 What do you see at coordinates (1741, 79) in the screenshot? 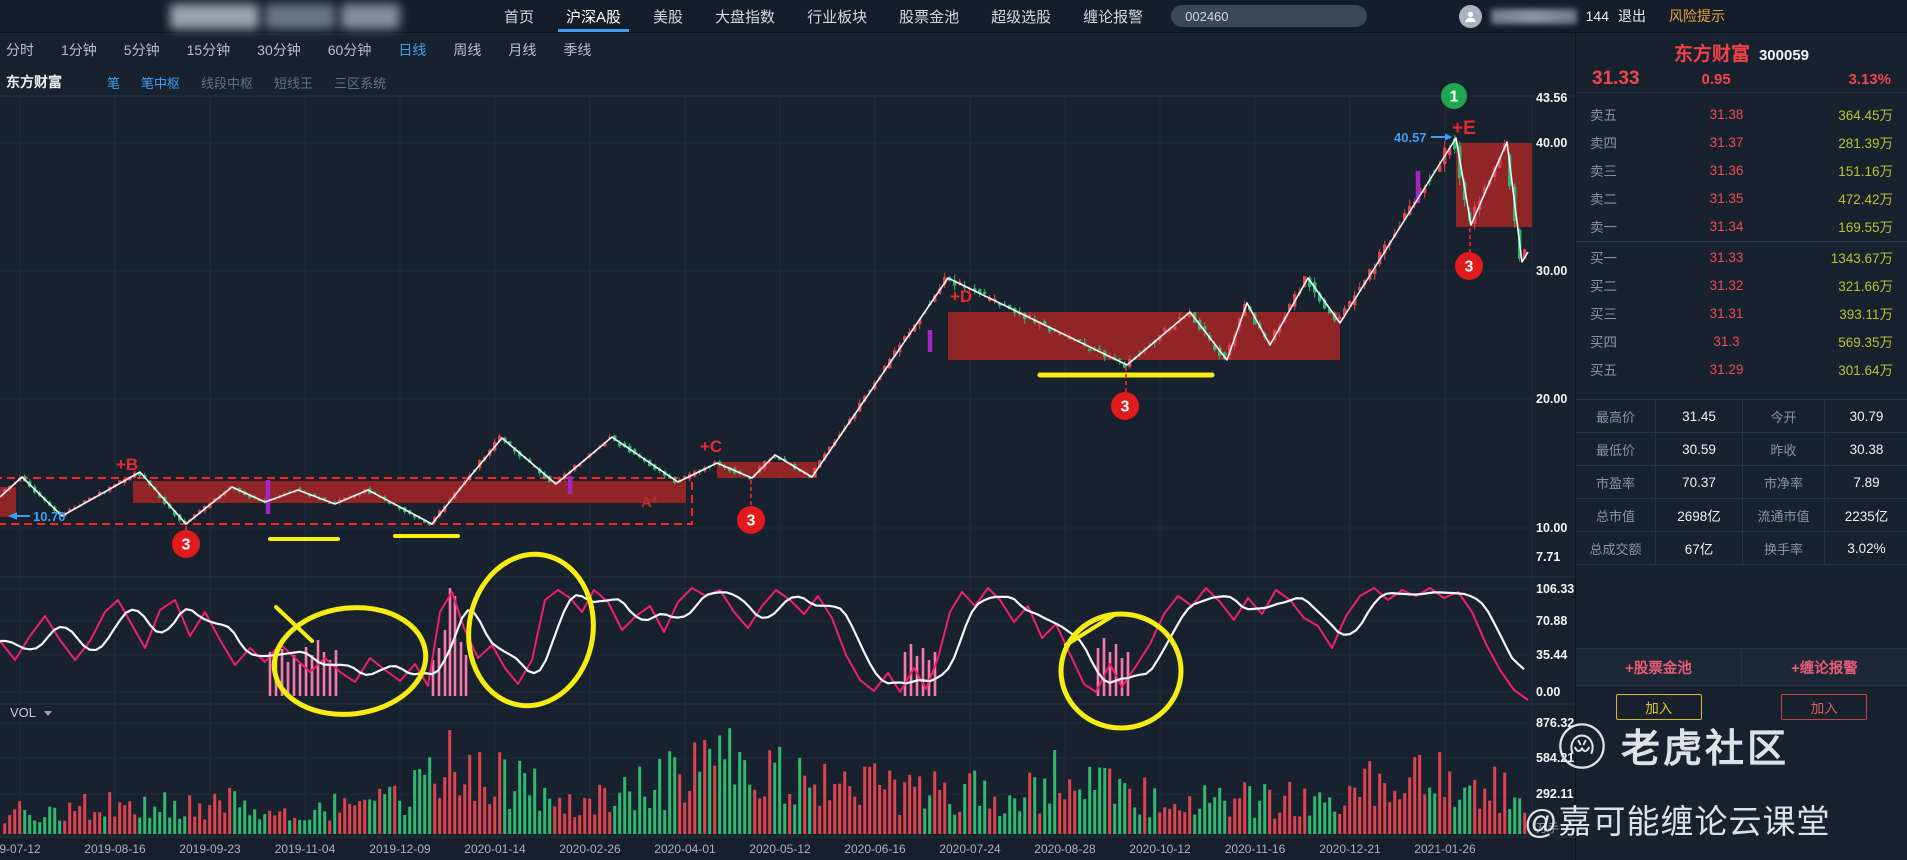
I see `quote-price-row: 31.33 0.95 3.13%` at bounding box center [1741, 79].